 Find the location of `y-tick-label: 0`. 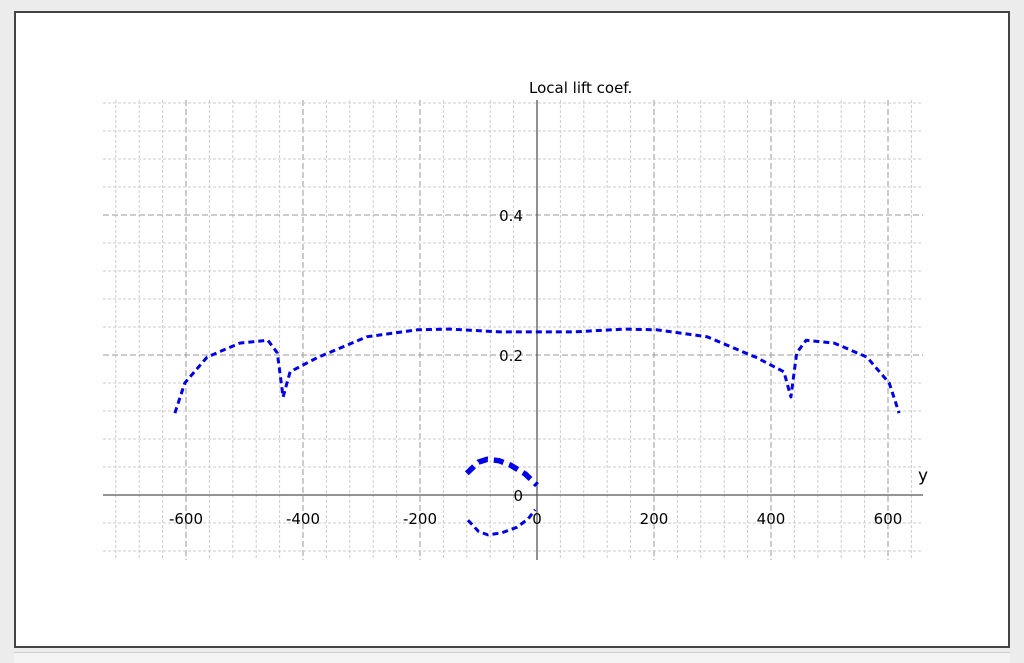

y-tick-label: 0 is located at coordinates (518, 496).